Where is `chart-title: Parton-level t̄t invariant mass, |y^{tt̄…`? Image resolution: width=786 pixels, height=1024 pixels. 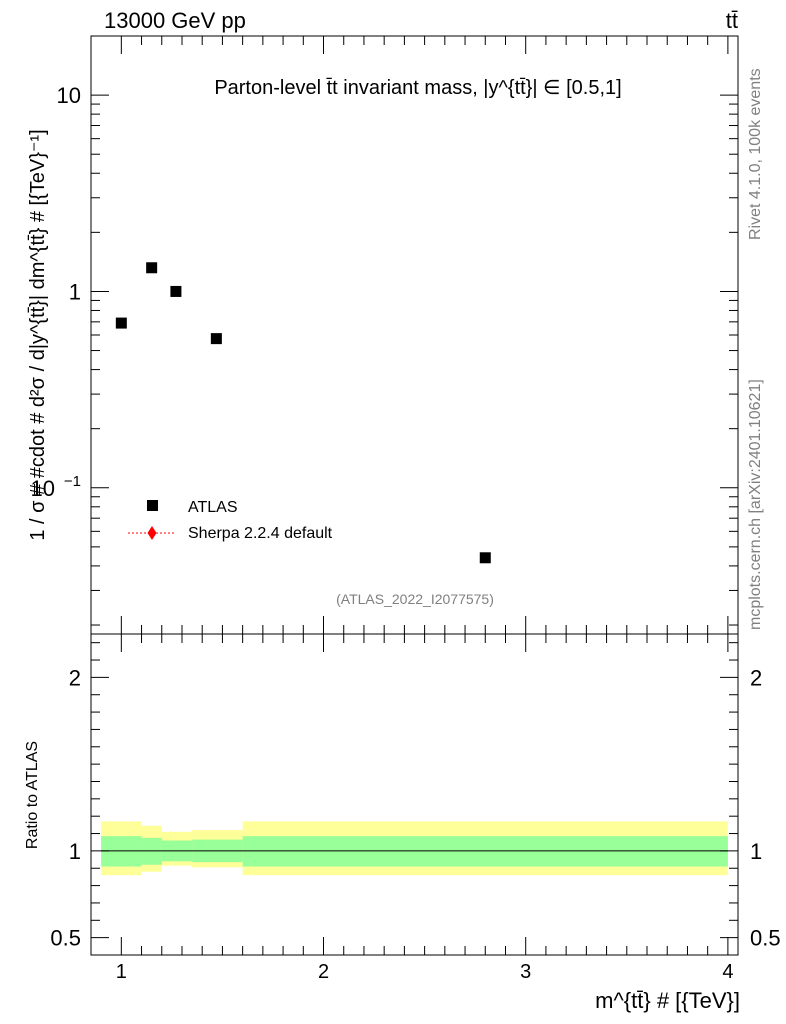 chart-title: Parton-level t̄t invariant mass, |y^{tt̄… is located at coordinates (417, 88).